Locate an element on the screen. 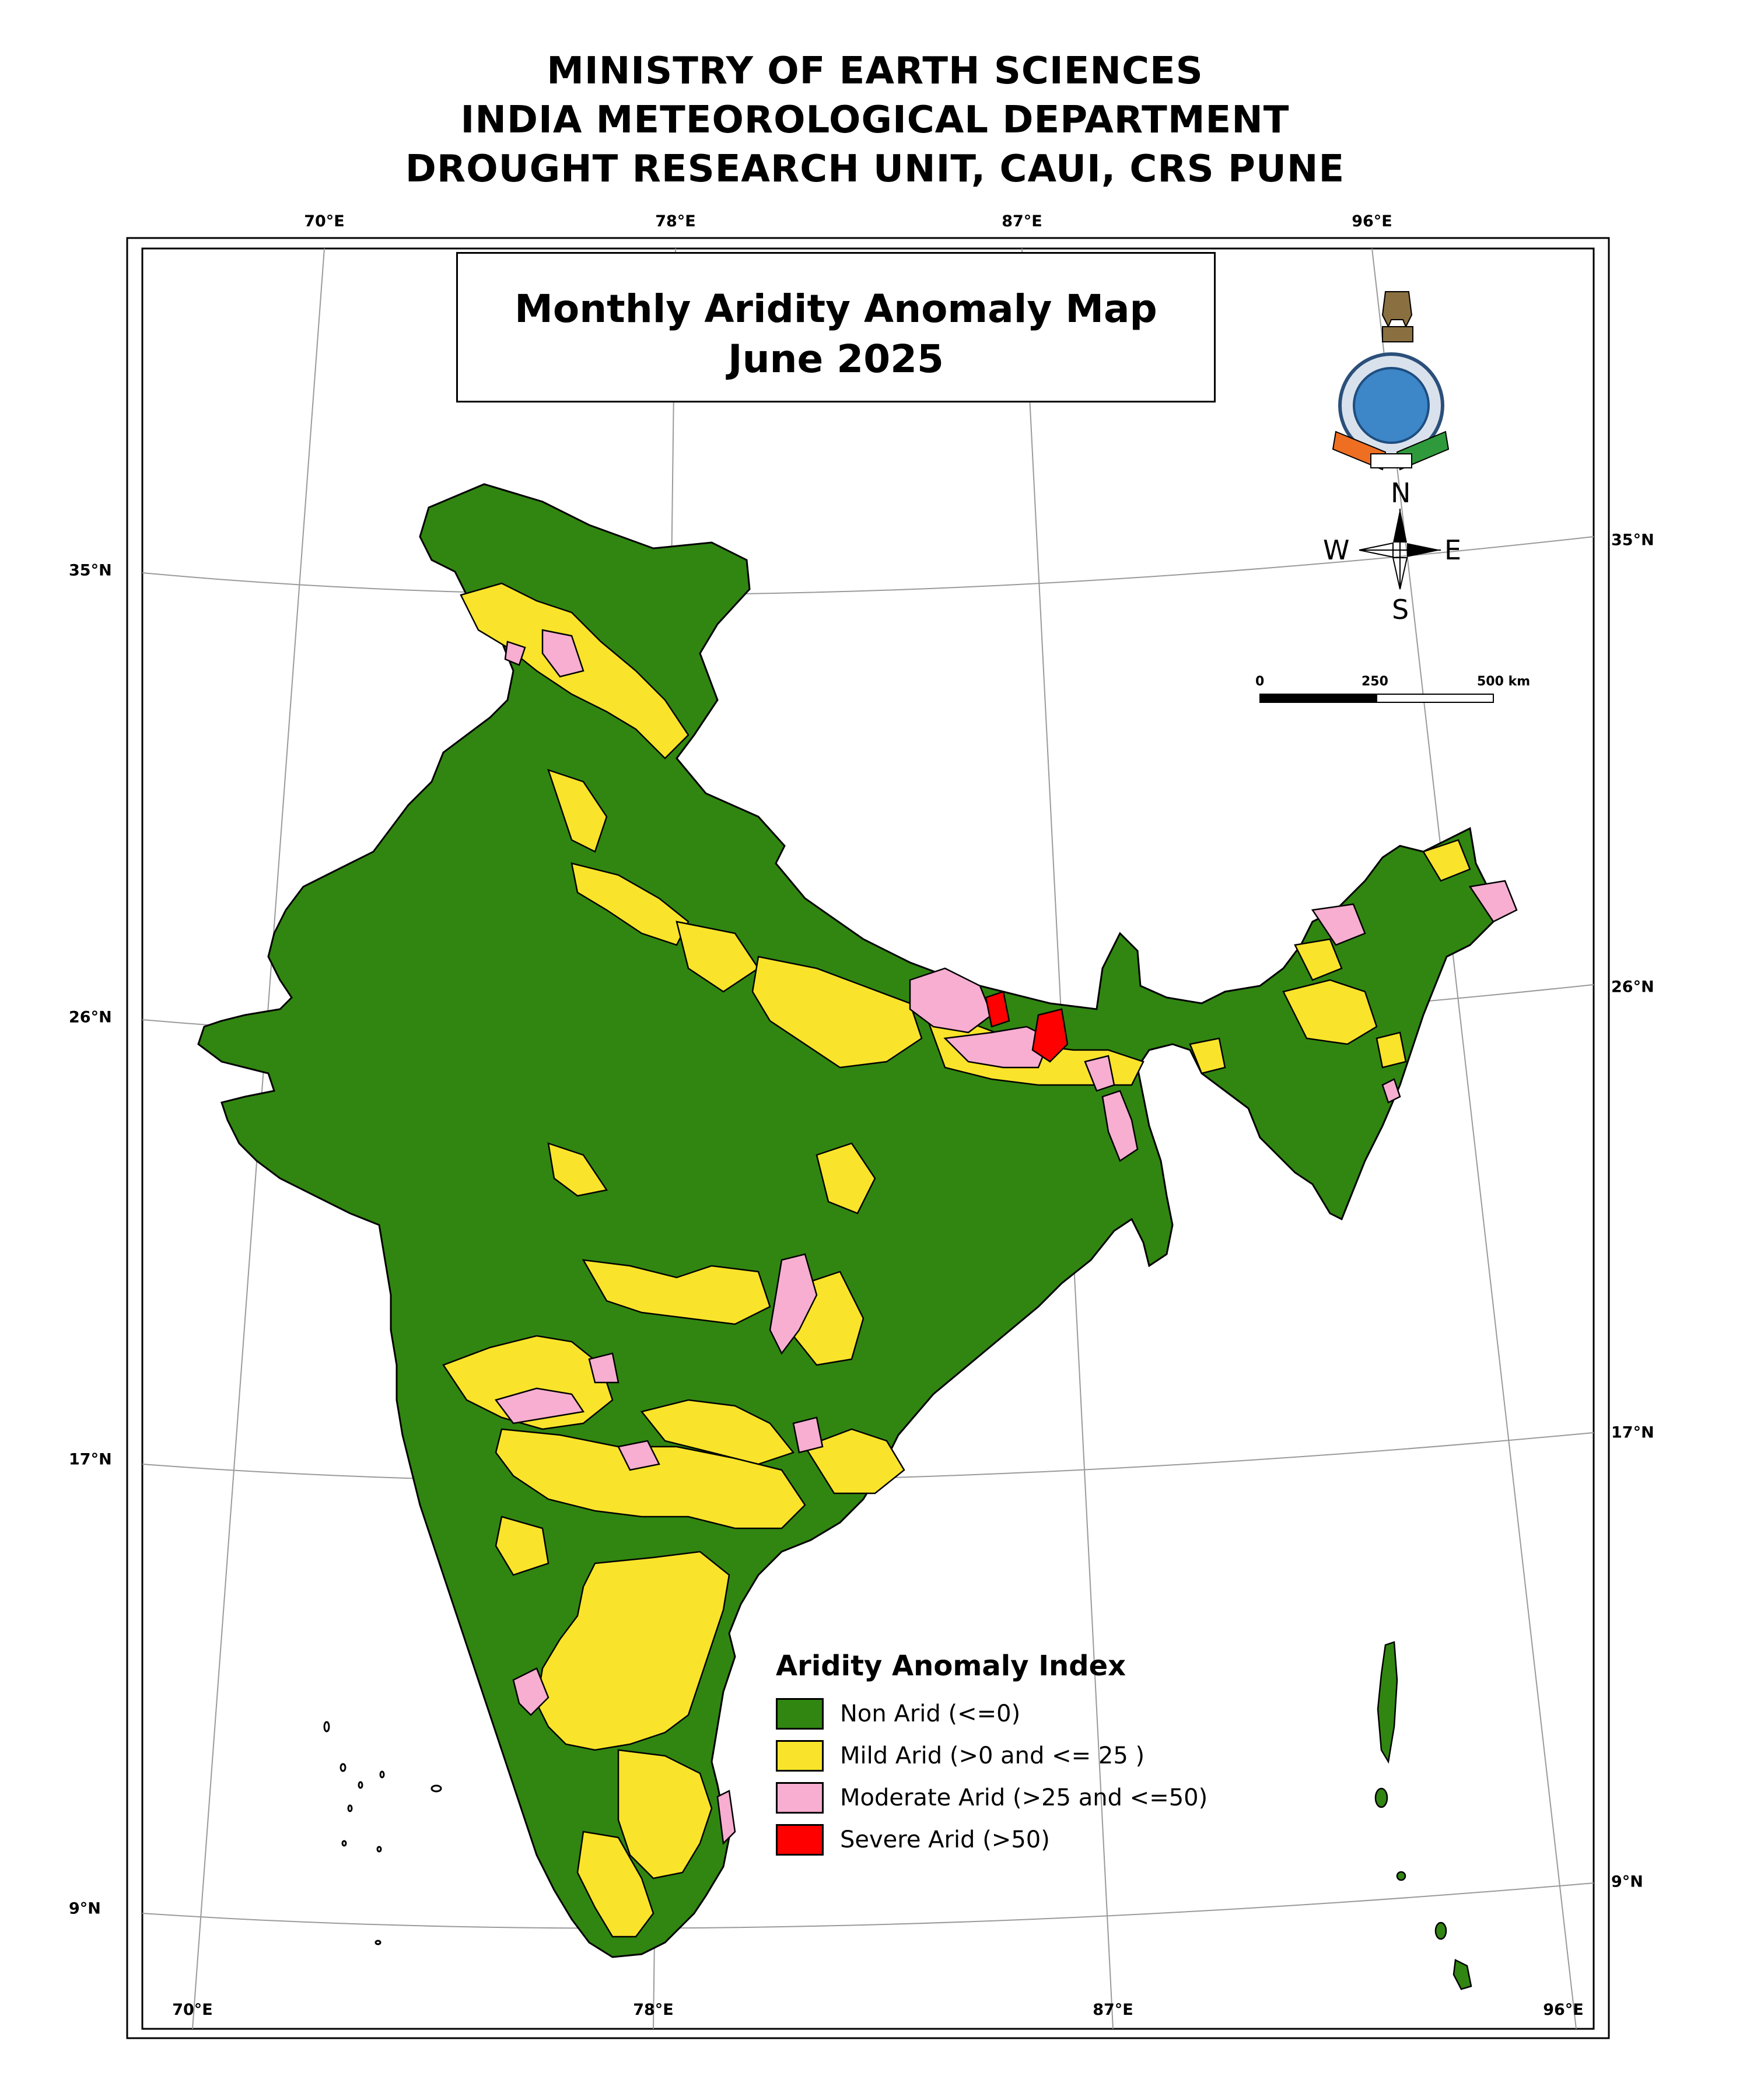  mild-ne-assam is located at coordinates (1330, 1012).